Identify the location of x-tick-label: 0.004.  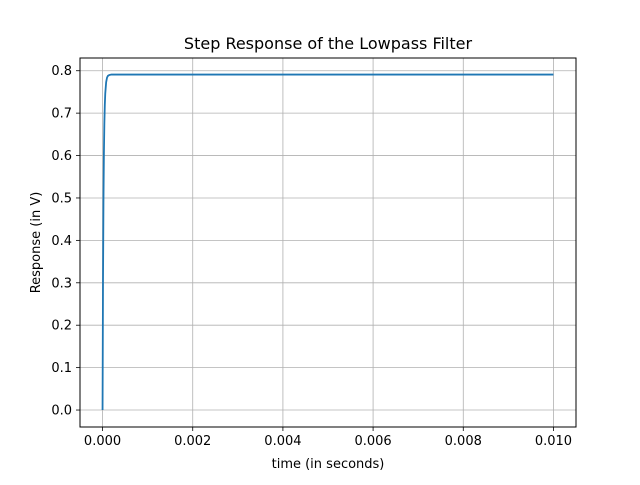
(282, 441).